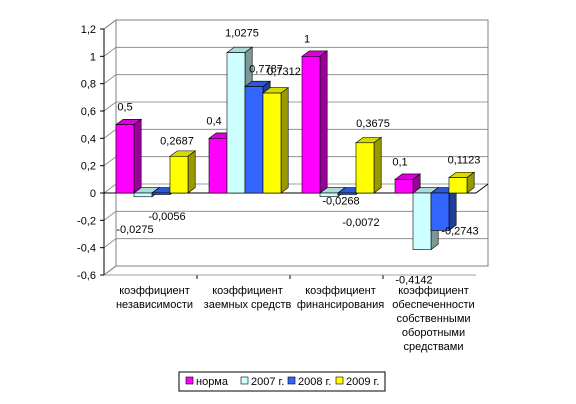 This screenshot has height=404, width=576. I want to click on data-label: 0,1, so click(399, 162).